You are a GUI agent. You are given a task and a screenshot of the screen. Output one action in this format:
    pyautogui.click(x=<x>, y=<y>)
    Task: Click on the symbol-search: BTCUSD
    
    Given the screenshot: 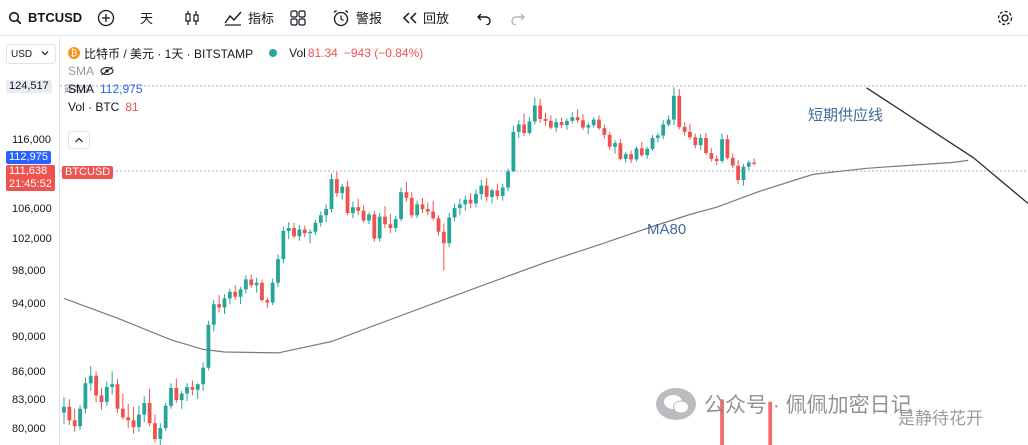 What is the action you would take?
    pyautogui.click(x=45, y=18)
    